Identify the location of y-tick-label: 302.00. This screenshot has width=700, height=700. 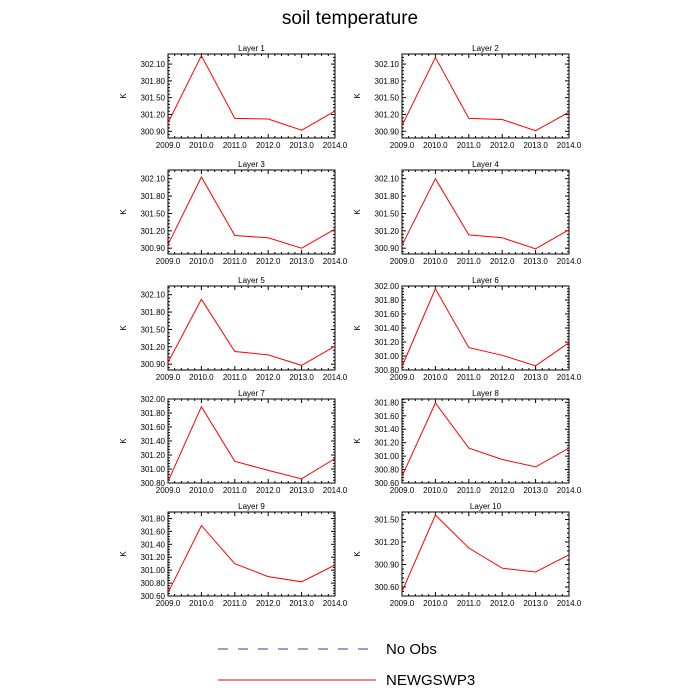
(387, 286).